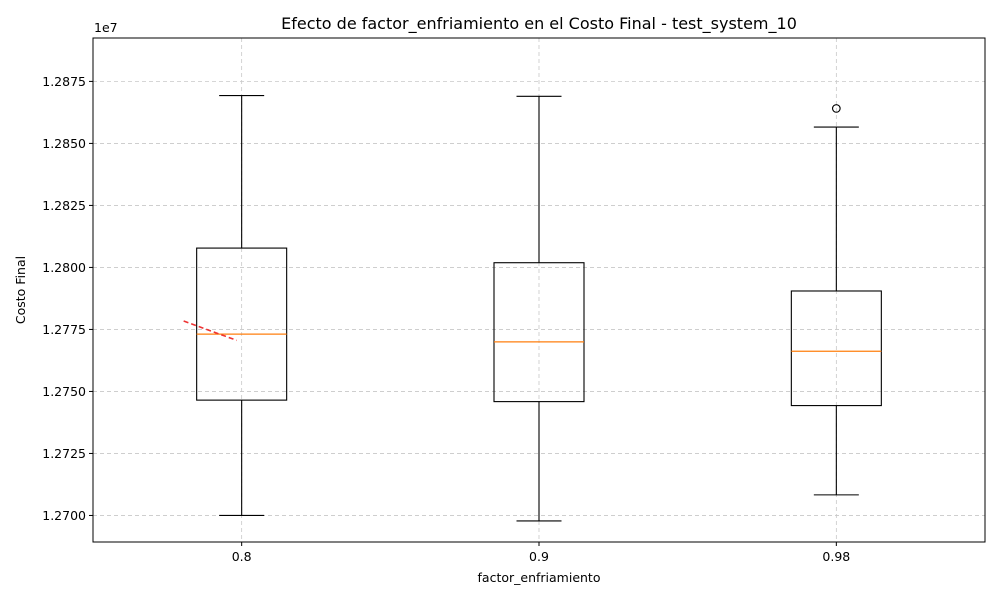  I want to click on y-tick-label: 1.2750, so click(64, 391).